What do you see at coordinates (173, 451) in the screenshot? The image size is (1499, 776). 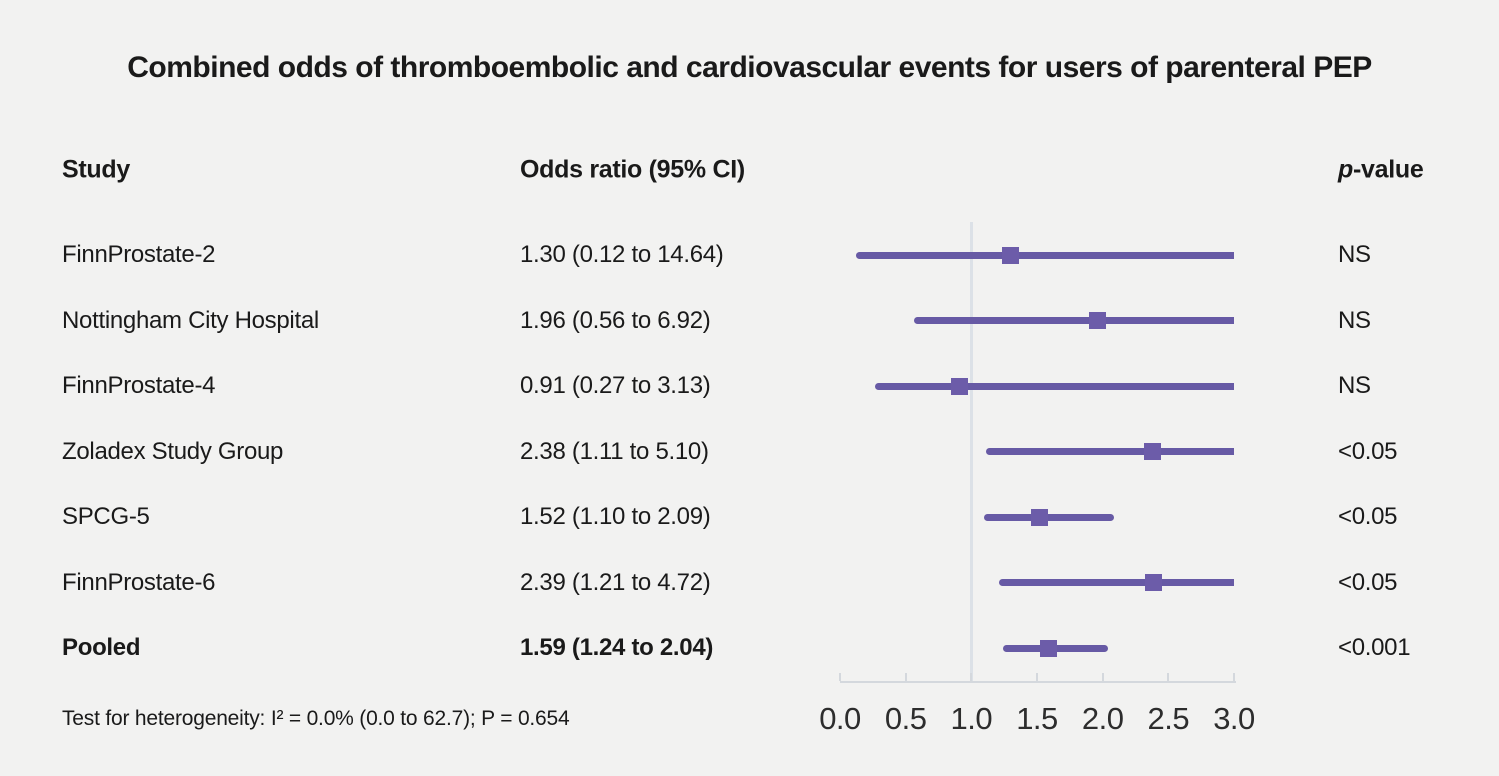 I see `study-label: Zoladex Study Group` at bounding box center [173, 451].